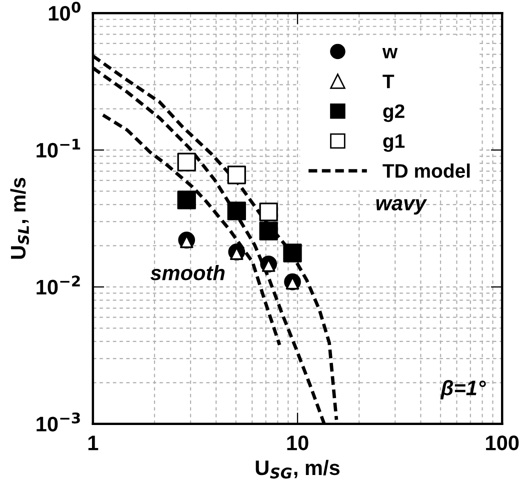 The image size is (528, 504). Describe the element at coordinates (93, 443) in the screenshot. I see `x-tick-label: 1` at that location.